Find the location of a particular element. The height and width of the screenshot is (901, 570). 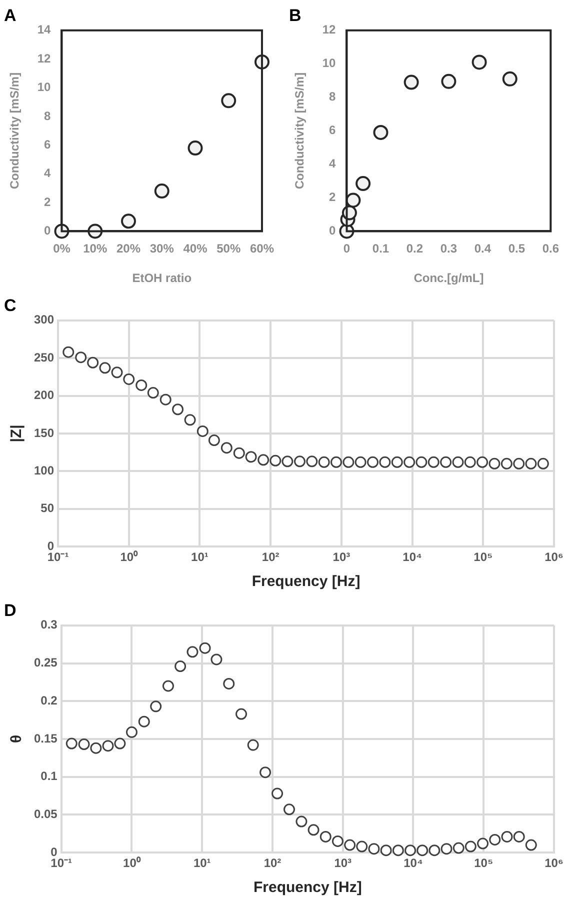

y-tick-label: 0.25 is located at coordinates (46, 663).